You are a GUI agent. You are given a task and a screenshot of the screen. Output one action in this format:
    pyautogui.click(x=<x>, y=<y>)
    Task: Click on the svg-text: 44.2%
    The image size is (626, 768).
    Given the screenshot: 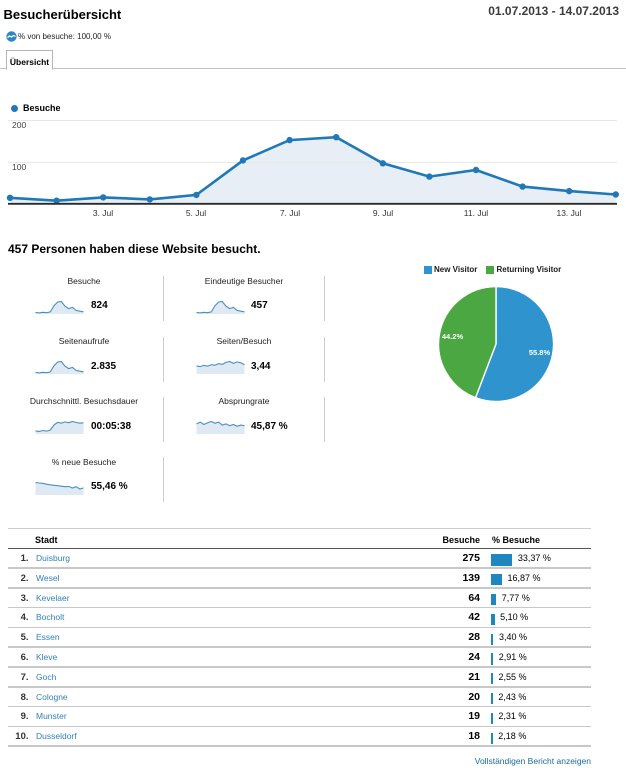 What is the action you would take?
    pyautogui.click(x=453, y=336)
    